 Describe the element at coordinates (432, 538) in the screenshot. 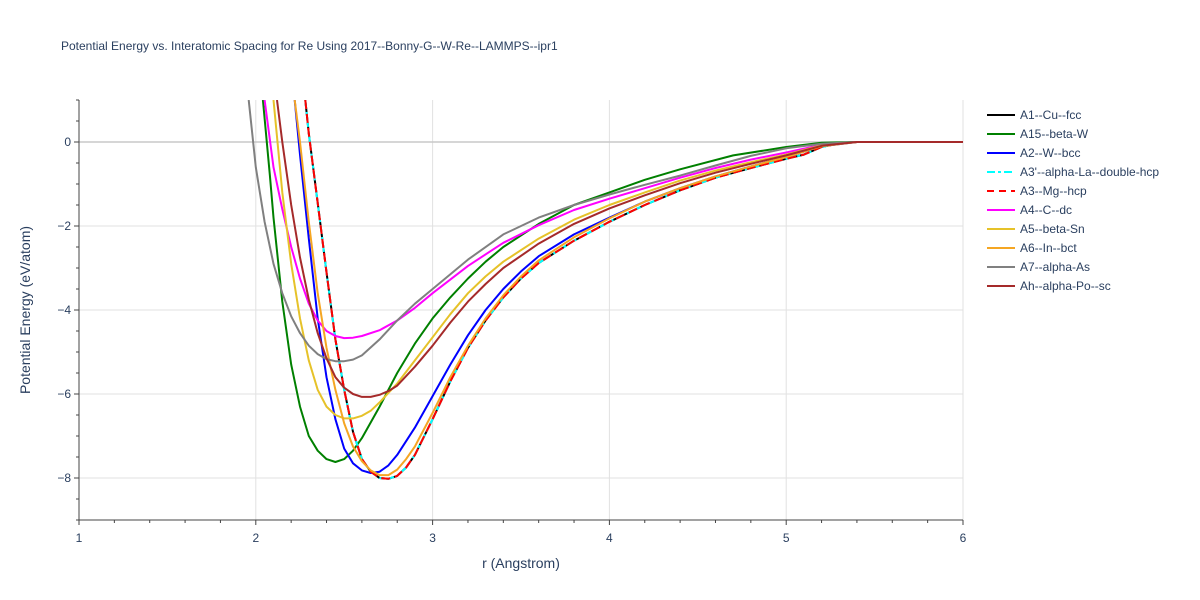

I see `x-tick-label: 3` at that location.